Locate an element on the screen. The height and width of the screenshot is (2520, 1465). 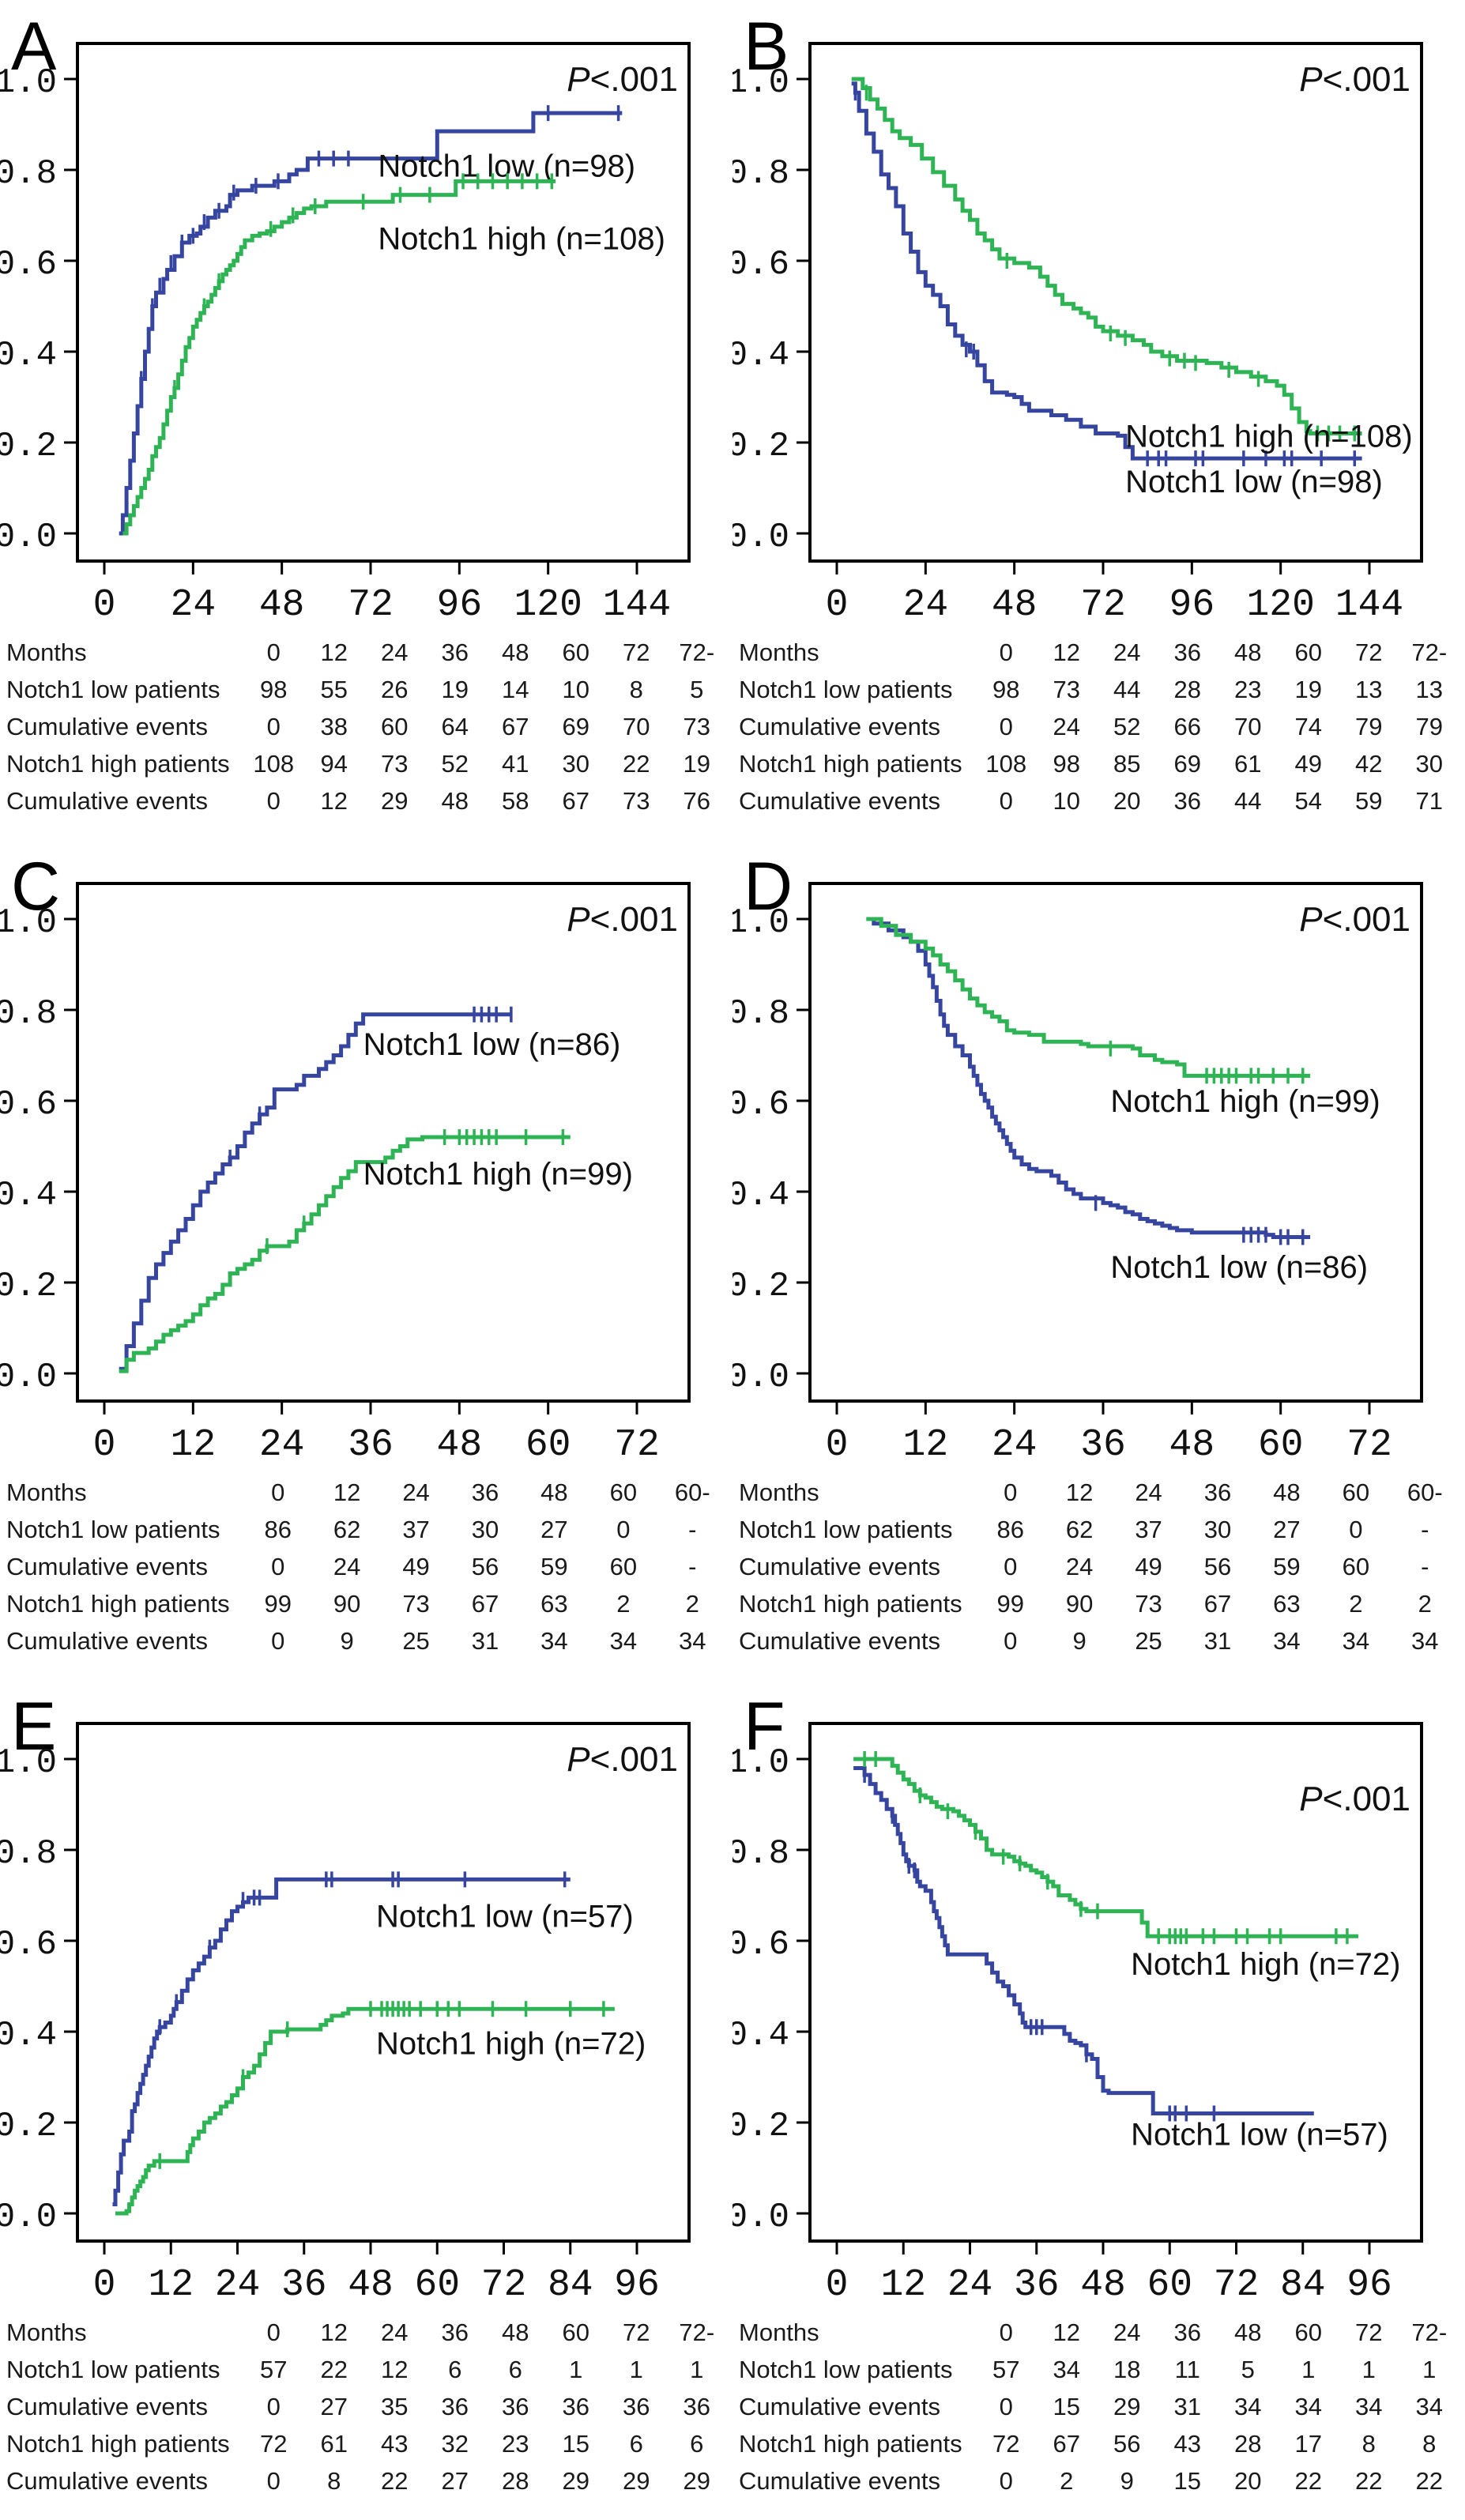
risk-table-cell: 12 is located at coordinates (395, 2369).